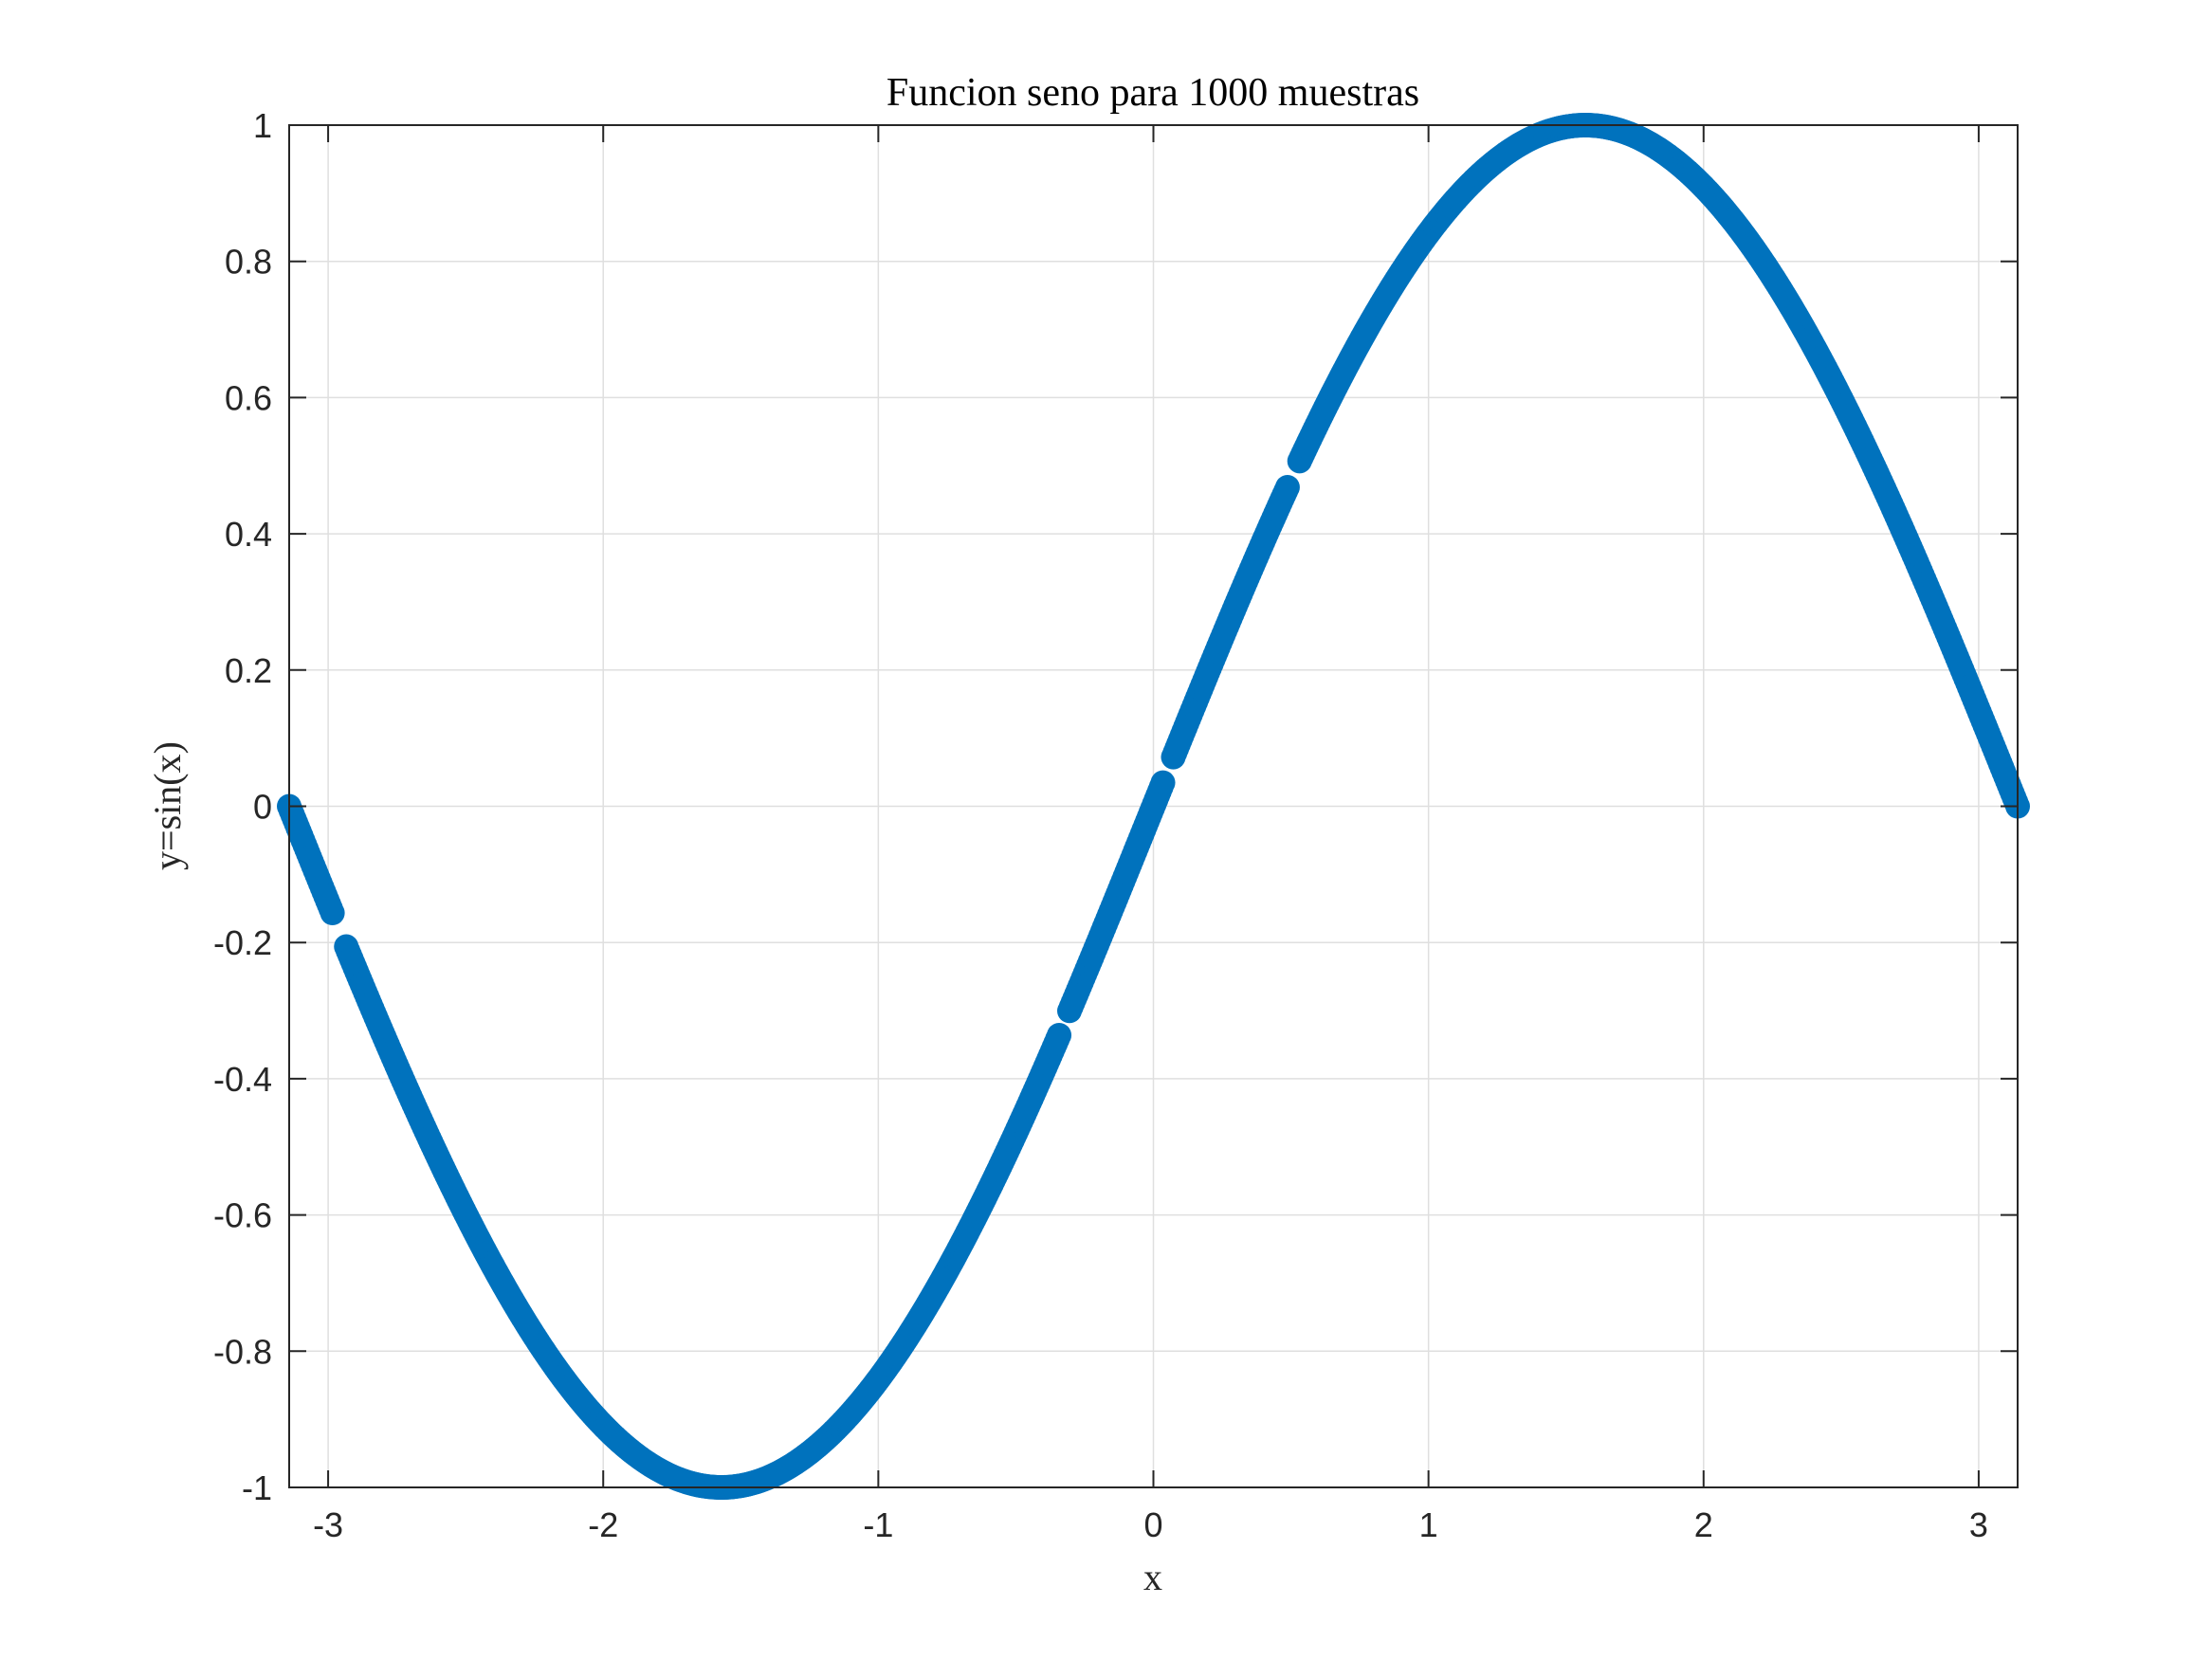 This screenshot has width=2212, height=1659. I want to click on x-axis-label: x, so click(1152, 1577).